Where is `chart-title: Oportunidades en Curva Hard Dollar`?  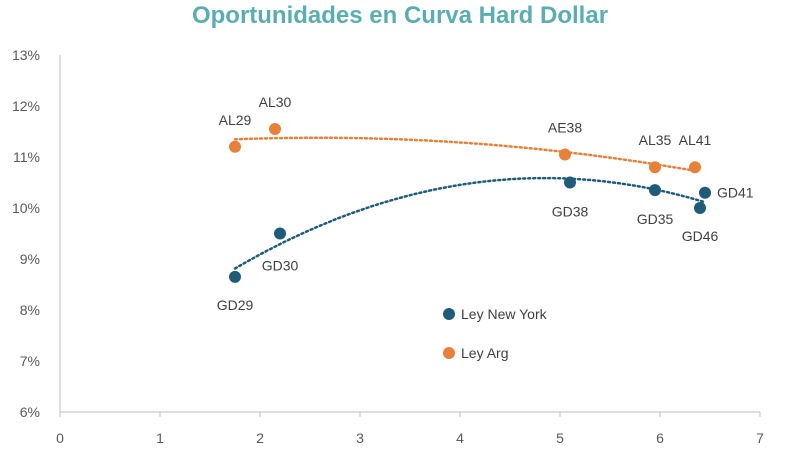
chart-title: Oportunidades en Curva Hard Dollar is located at coordinates (400, 15).